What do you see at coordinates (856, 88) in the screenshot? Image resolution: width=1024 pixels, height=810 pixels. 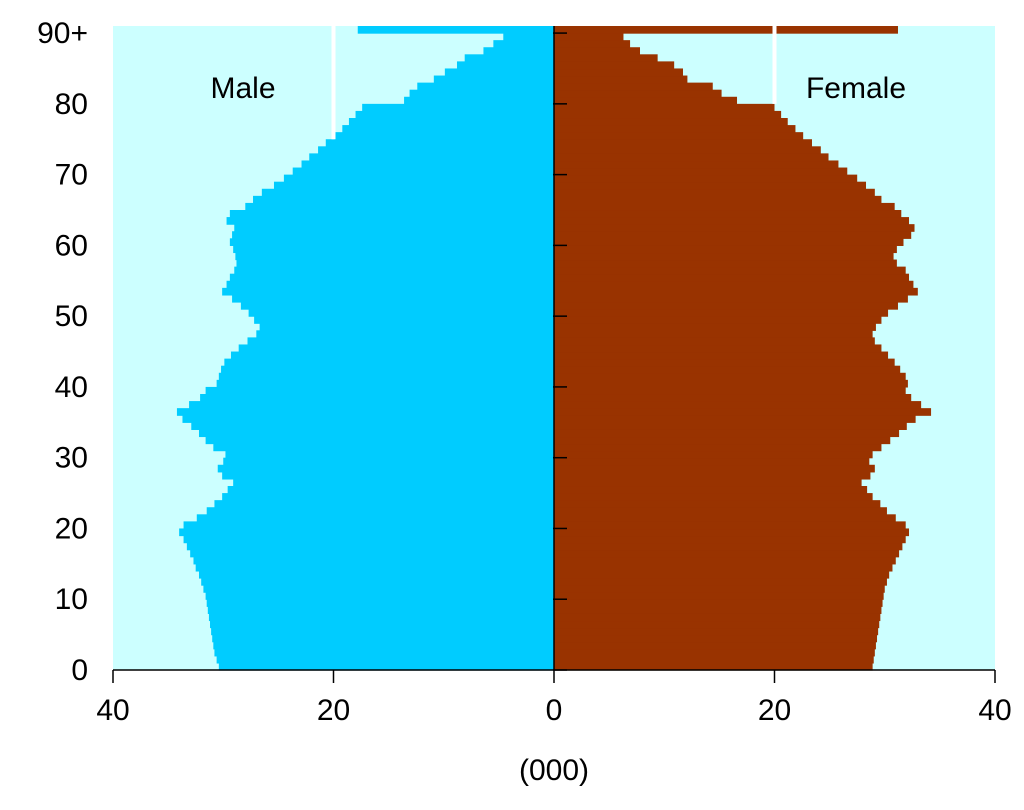 I see `female-series-label: Female` at bounding box center [856, 88].